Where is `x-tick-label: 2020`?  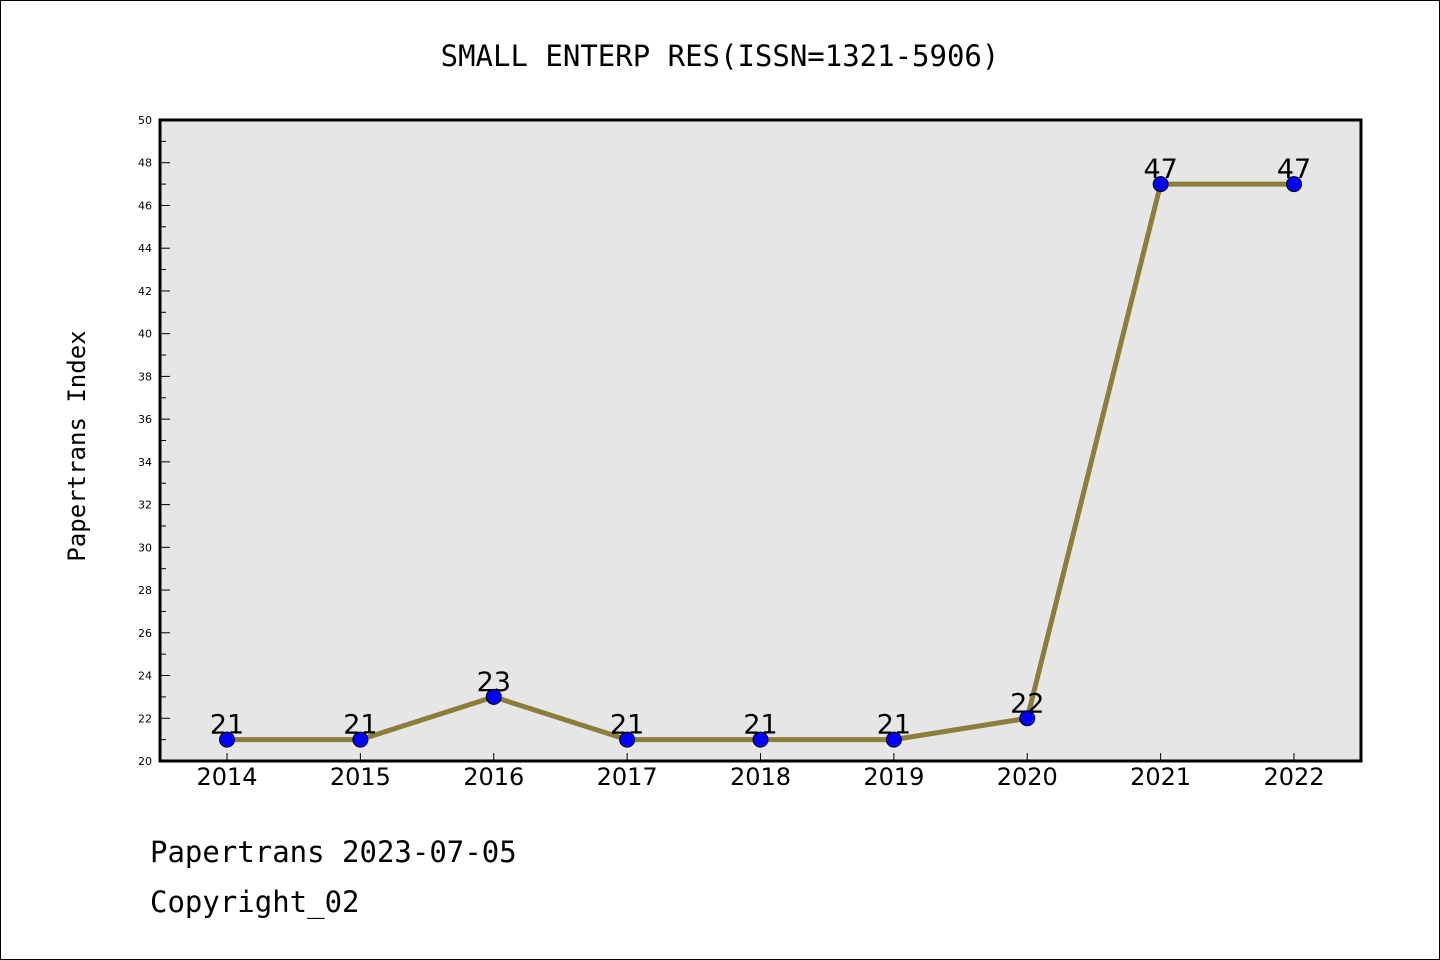 x-tick-label: 2020 is located at coordinates (1027, 777).